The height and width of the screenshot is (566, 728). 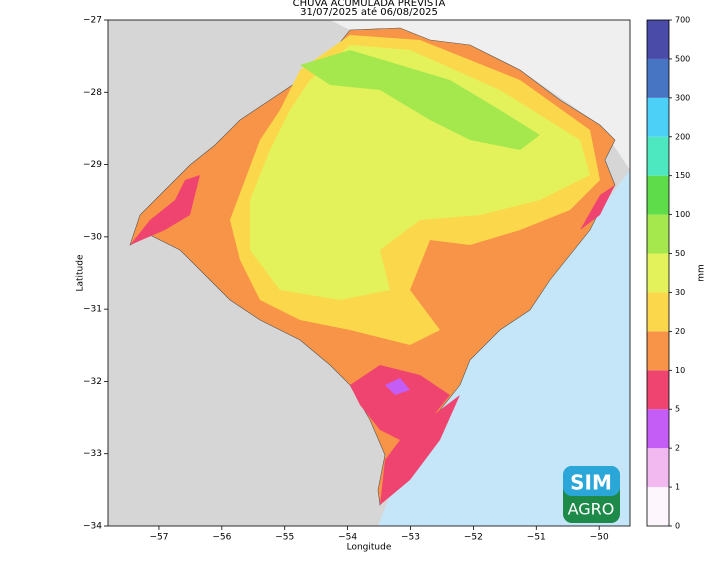 I want to click on x-axis-label: Longitude, so click(x=369, y=548).